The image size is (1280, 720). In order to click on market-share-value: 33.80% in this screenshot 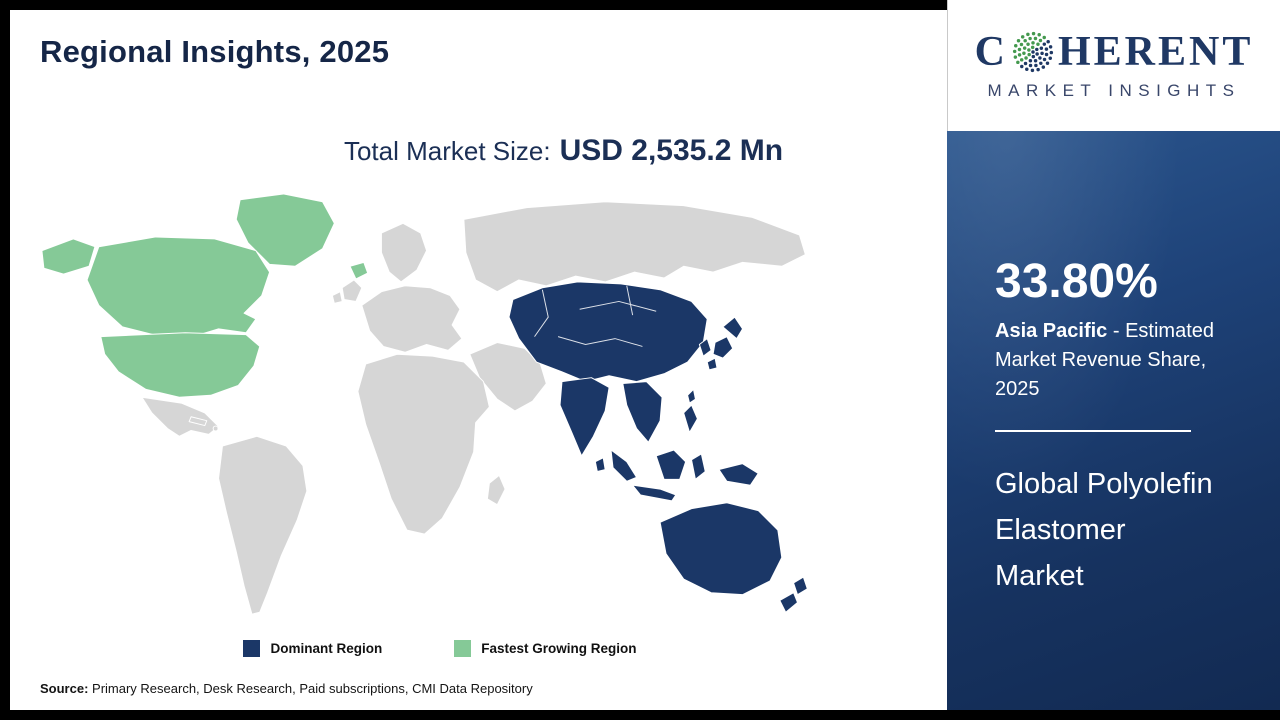, I will do `click(1076, 281)`.